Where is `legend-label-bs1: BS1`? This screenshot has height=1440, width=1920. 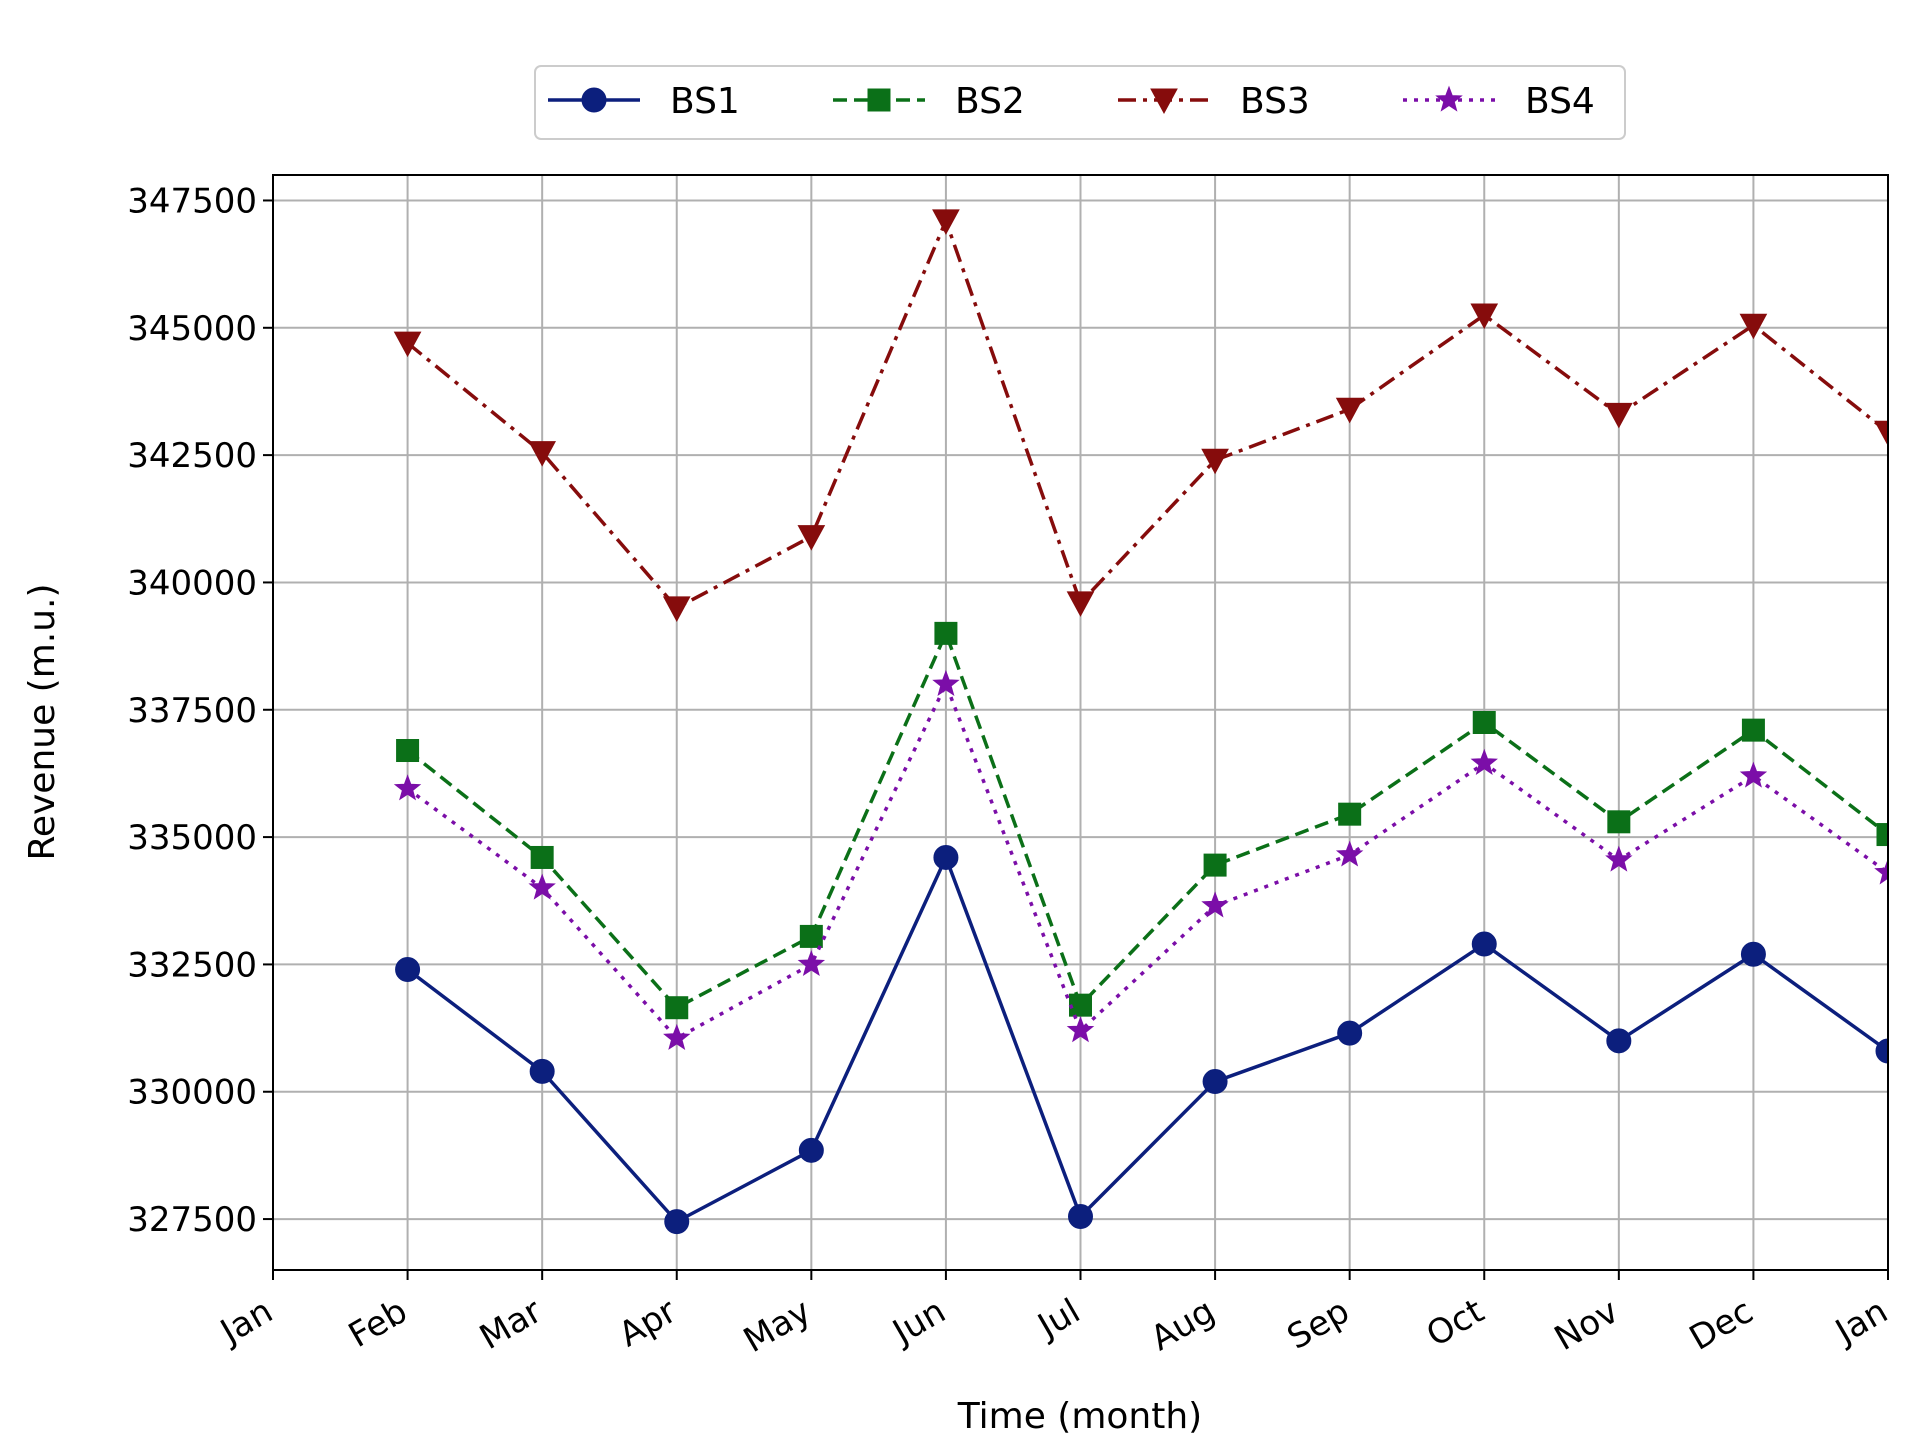
legend-label-bs1: BS1 is located at coordinates (705, 101).